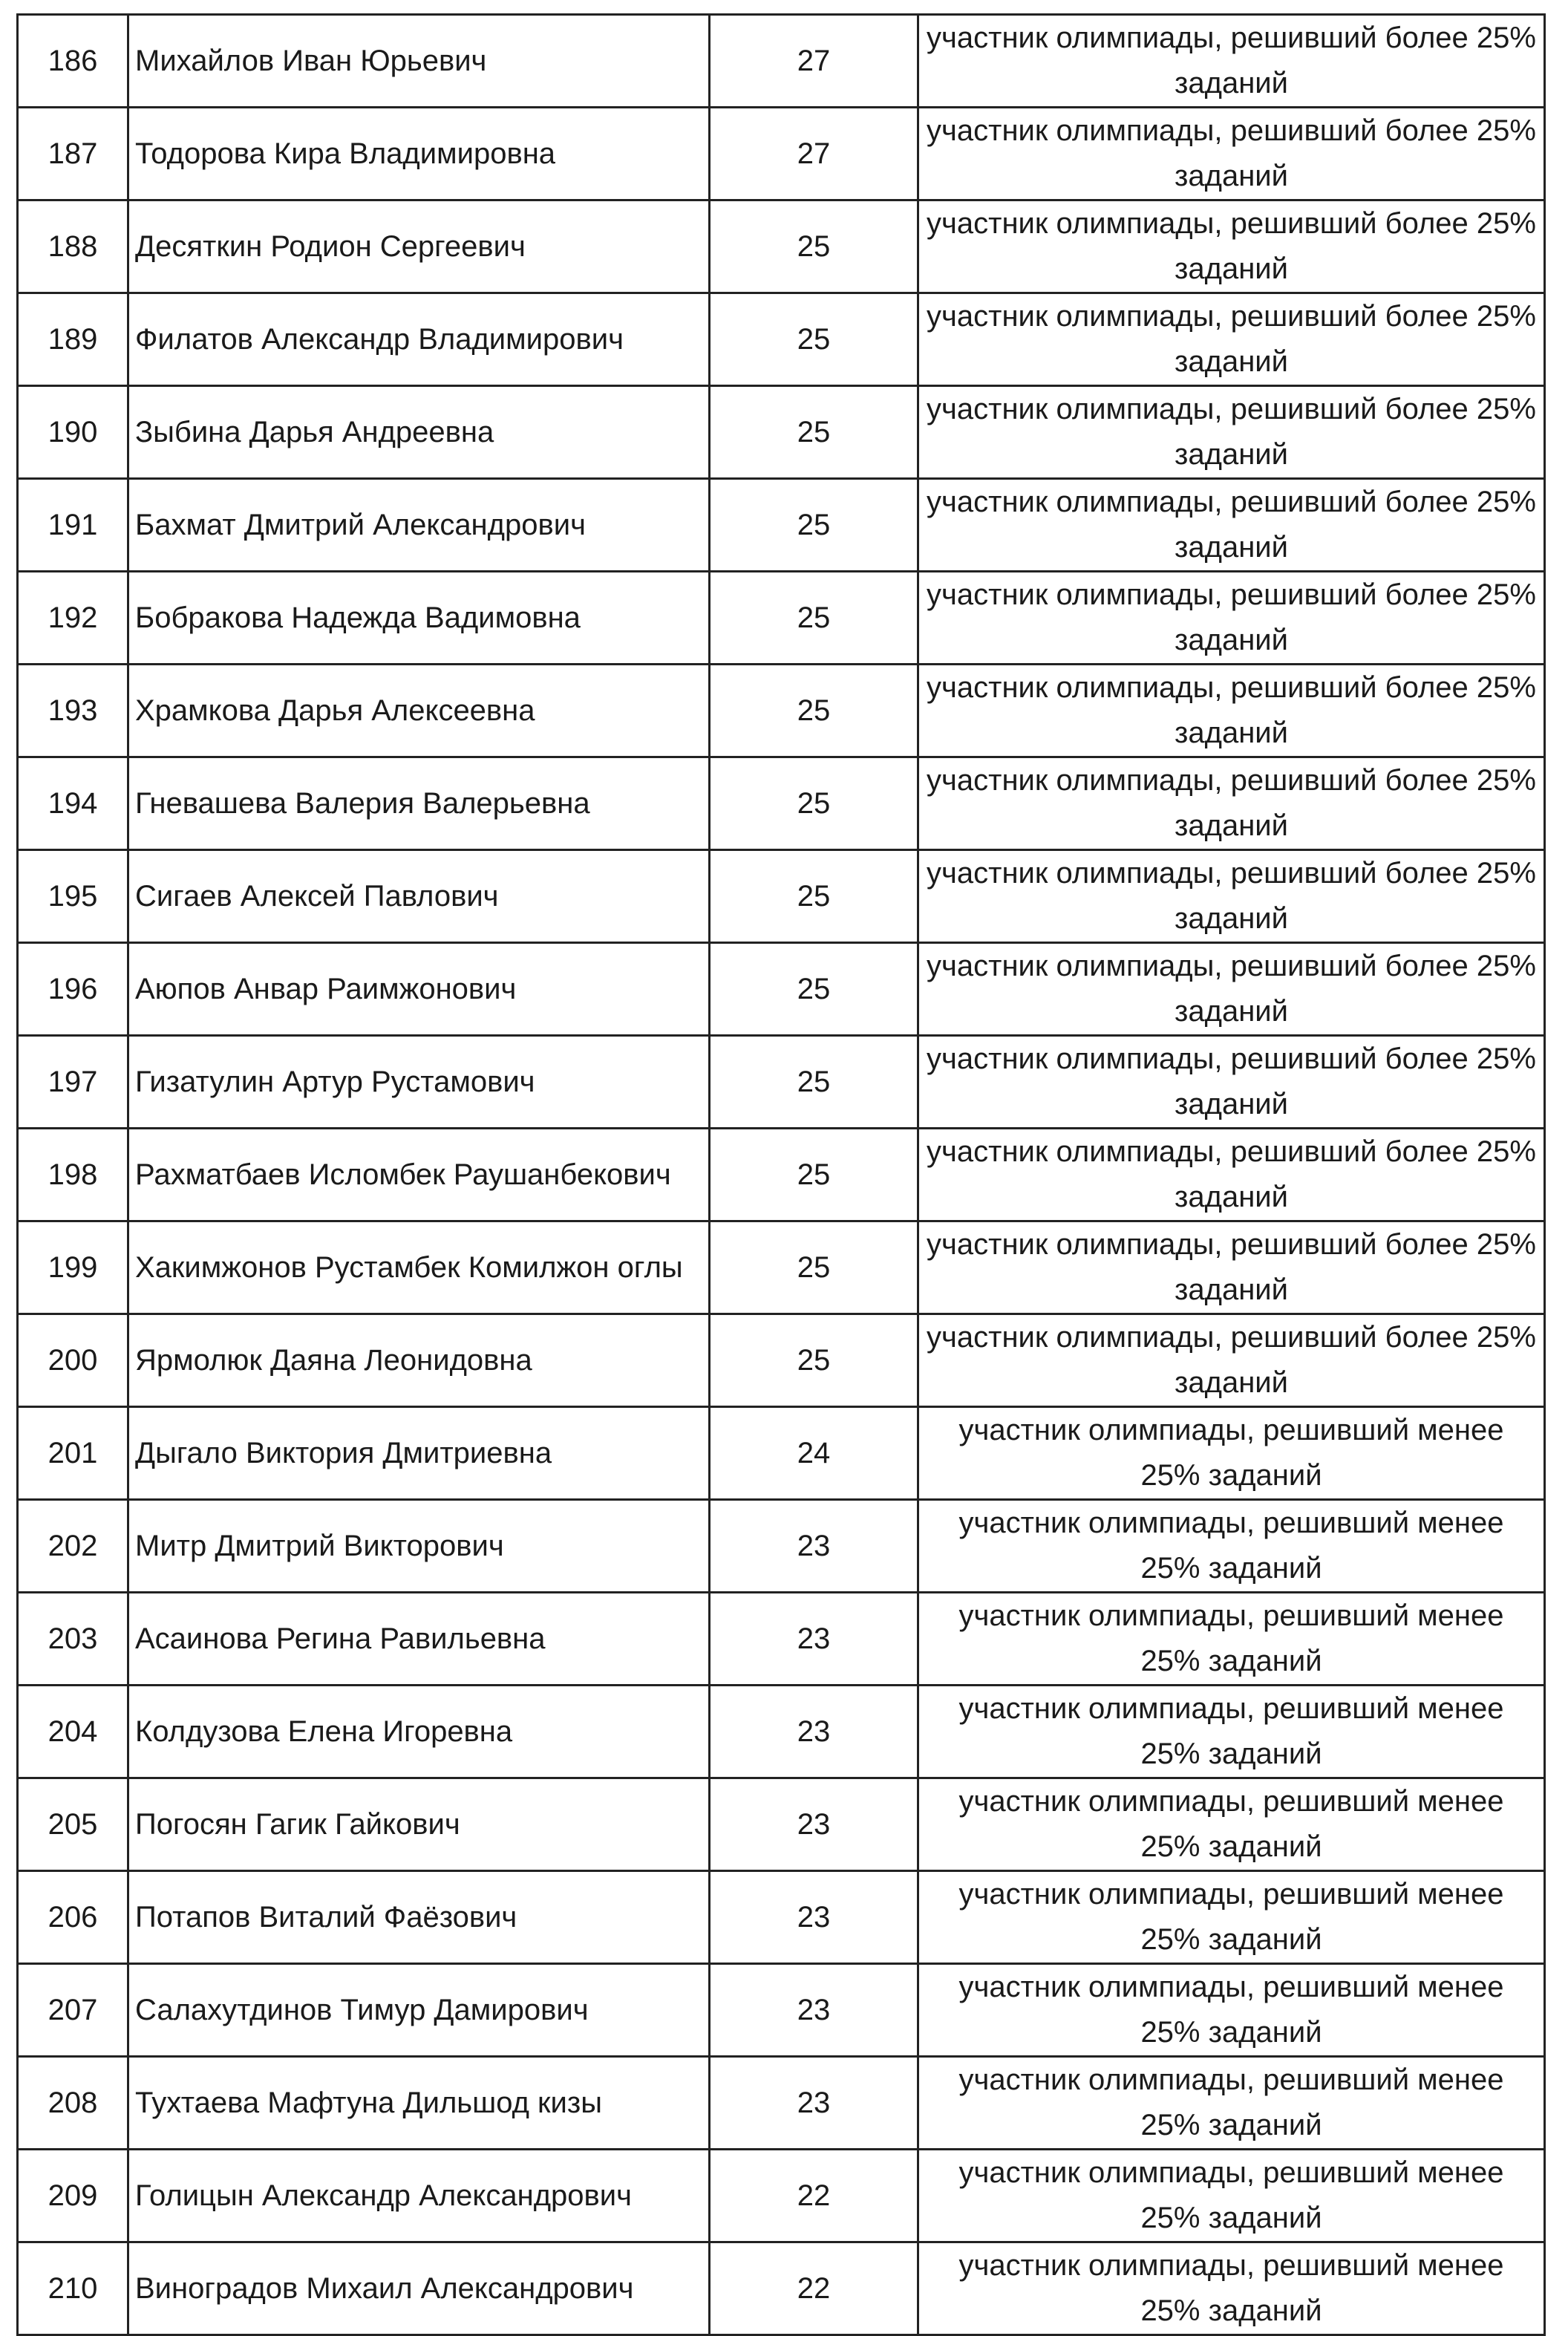  Describe the element at coordinates (418, 432) in the screenshot. I see `participant-name: Зыбина Дарья Андреевна` at that location.